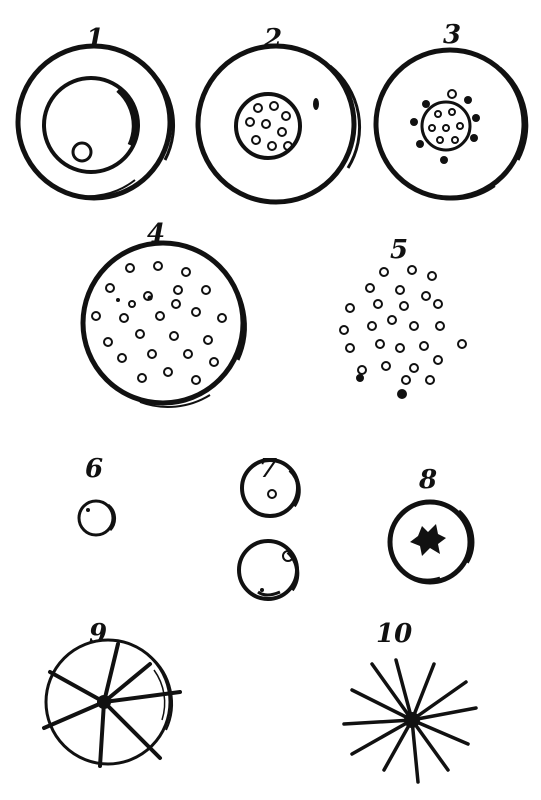  What do you see at coordinates (96, 122) in the screenshot?
I see `figure-1-cell` at bounding box center [96, 122].